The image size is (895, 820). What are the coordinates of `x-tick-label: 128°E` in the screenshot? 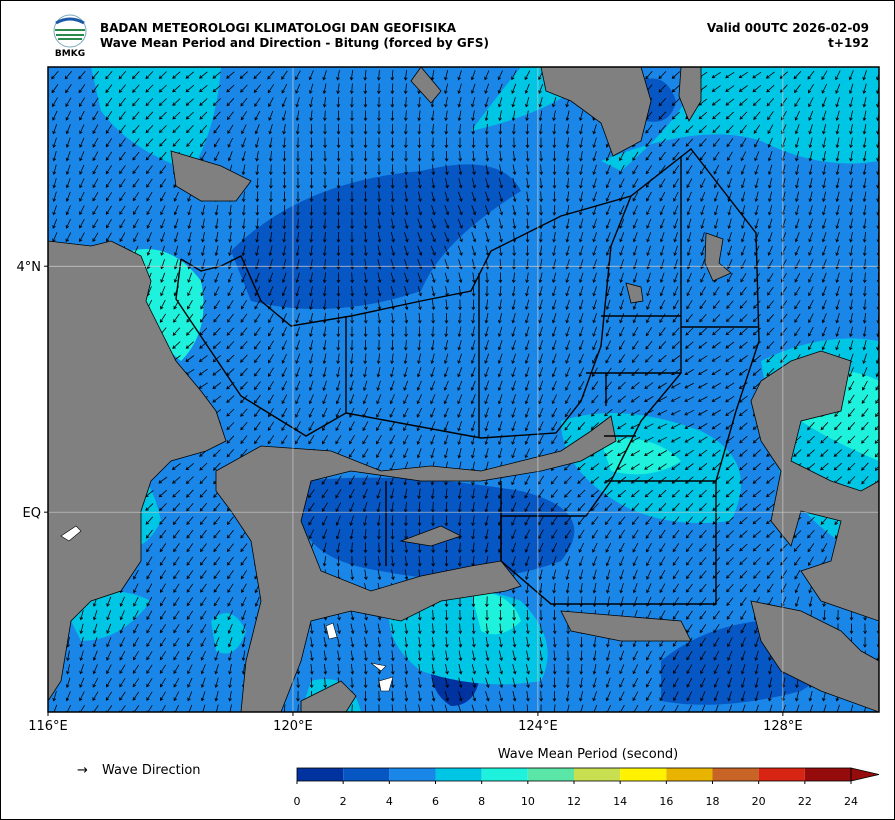 It's located at (783, 726).